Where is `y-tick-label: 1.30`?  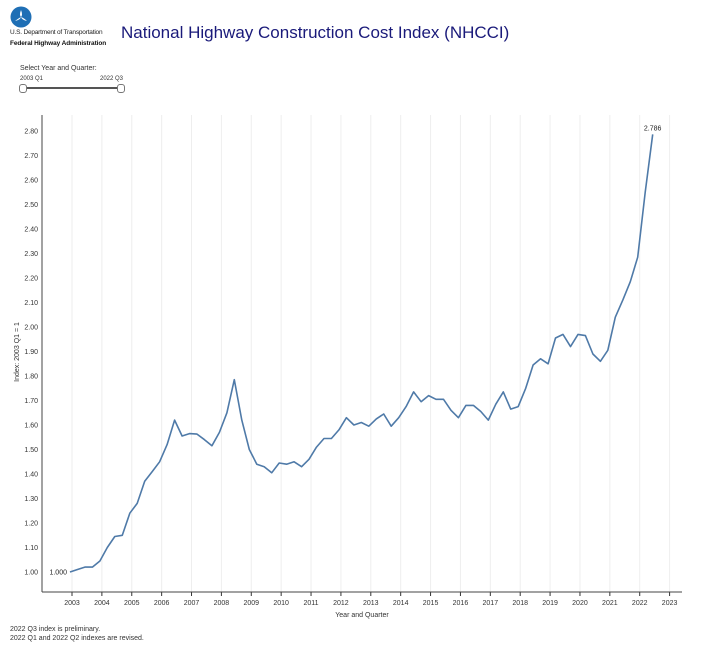
y-tick-label: 1.30 is located at coordinates (31, 499).